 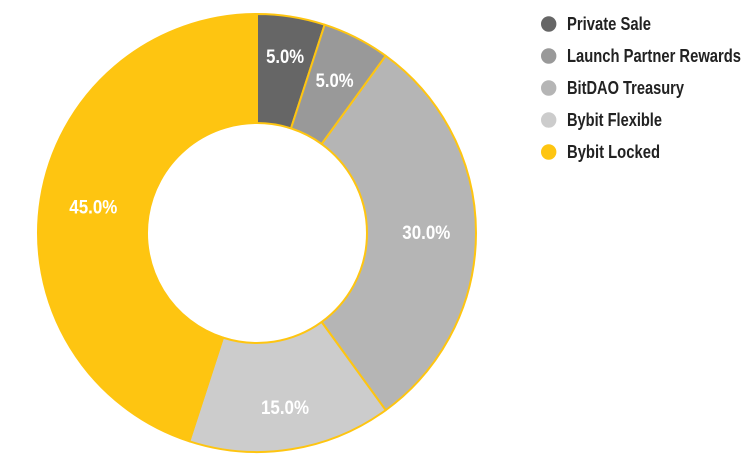 I want to click on svg-text: 15.0%, so click(x=285, y=408).